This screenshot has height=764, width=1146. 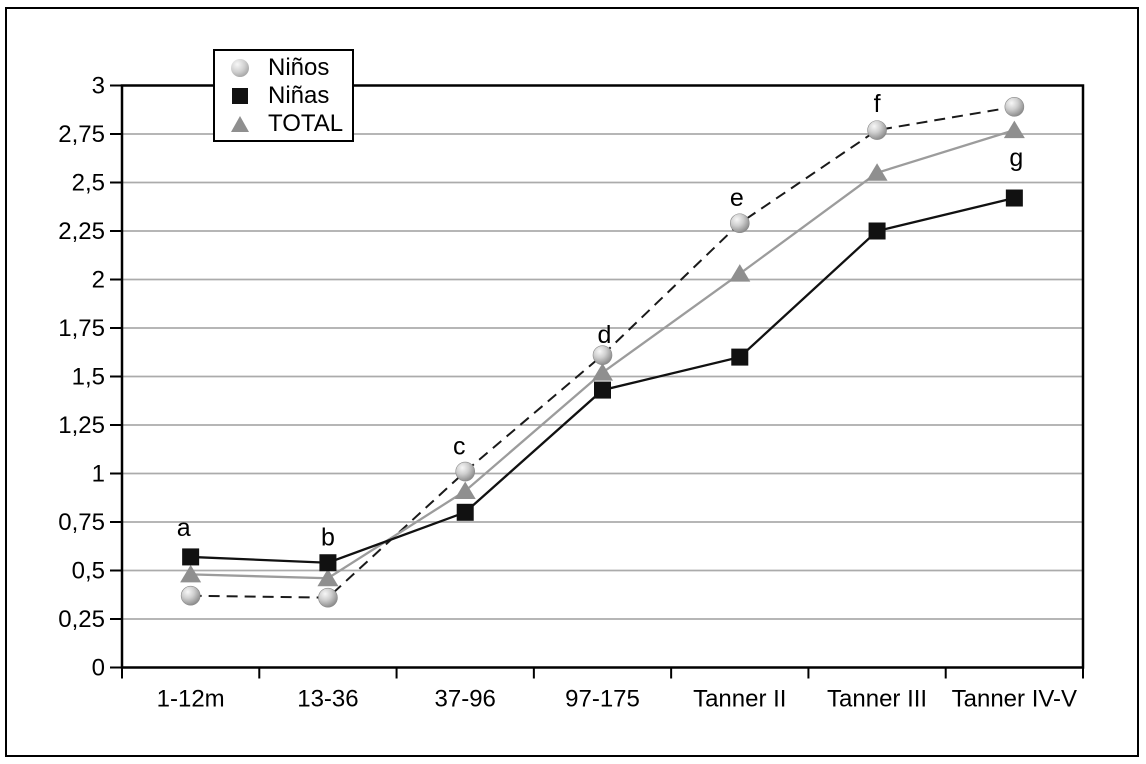 I want to click on svg-text: 0,5, so click(x=88, y=571).